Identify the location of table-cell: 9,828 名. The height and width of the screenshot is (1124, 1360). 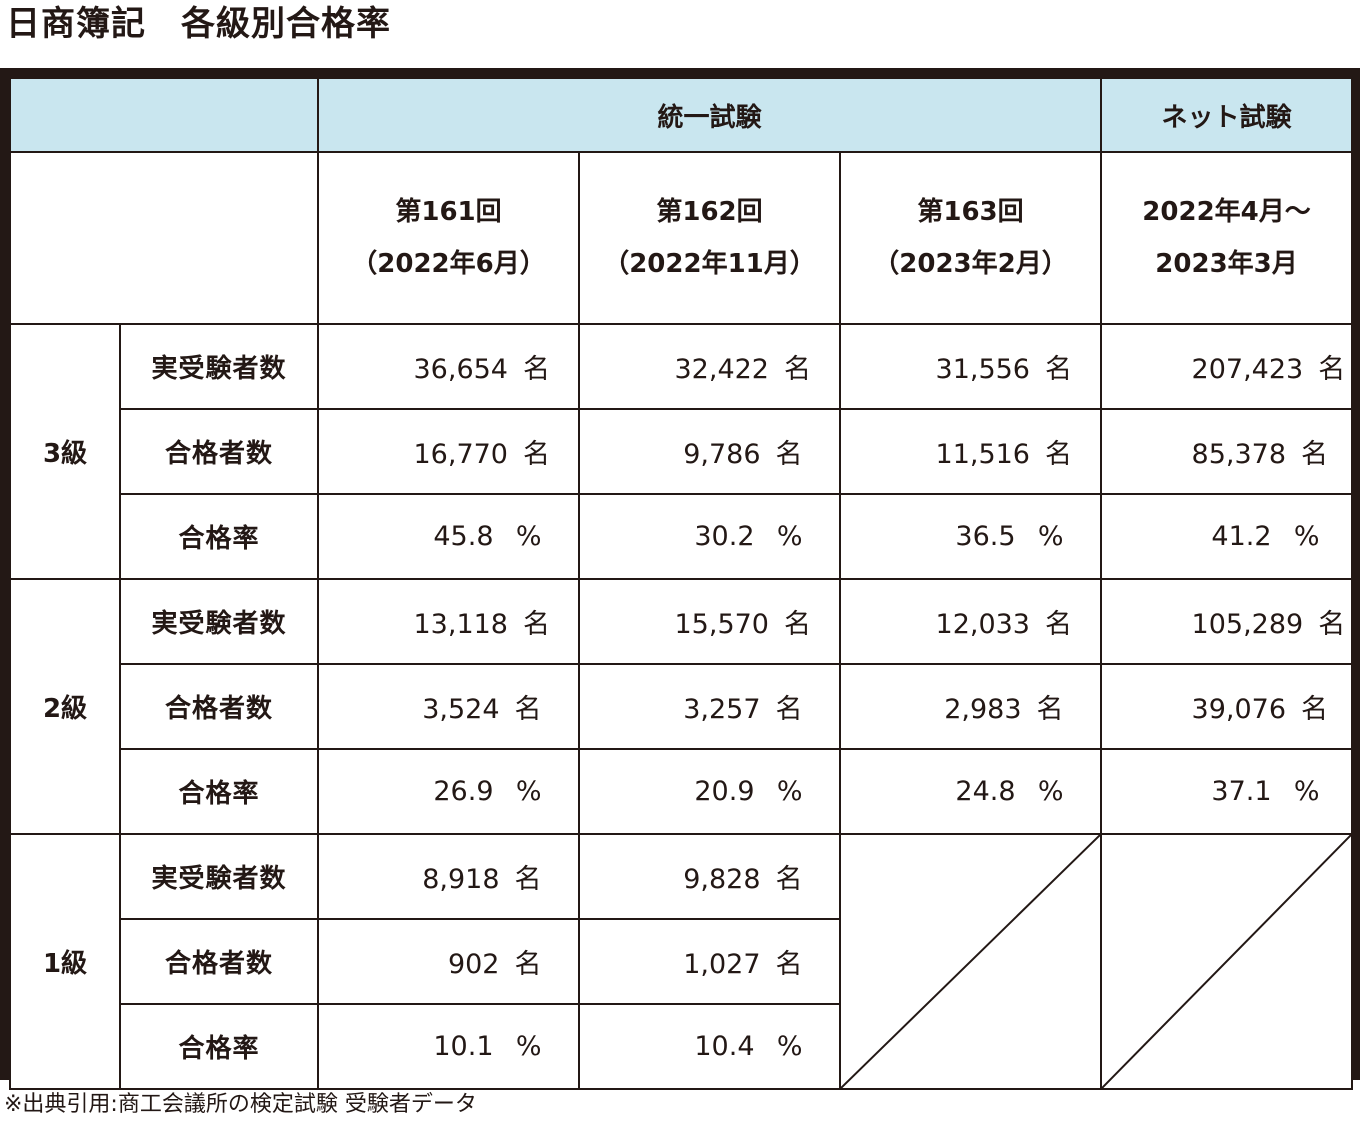
(709, 876).